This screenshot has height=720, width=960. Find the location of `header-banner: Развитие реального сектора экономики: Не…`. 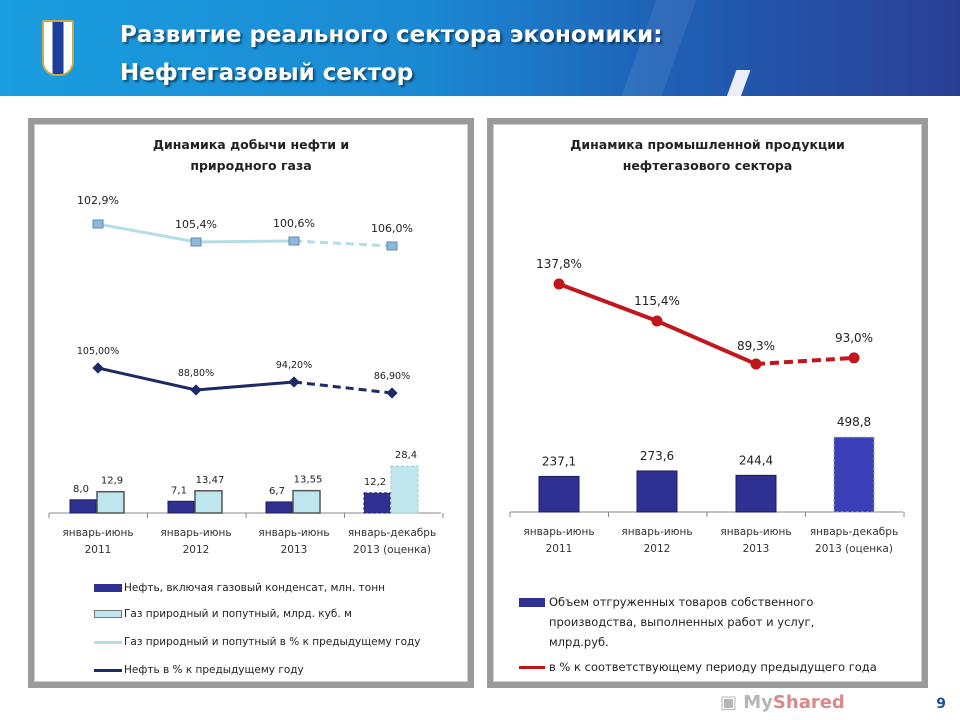

header-banner: Развитие реального сектора экономики: Не… is located at coordinates (480, 48).